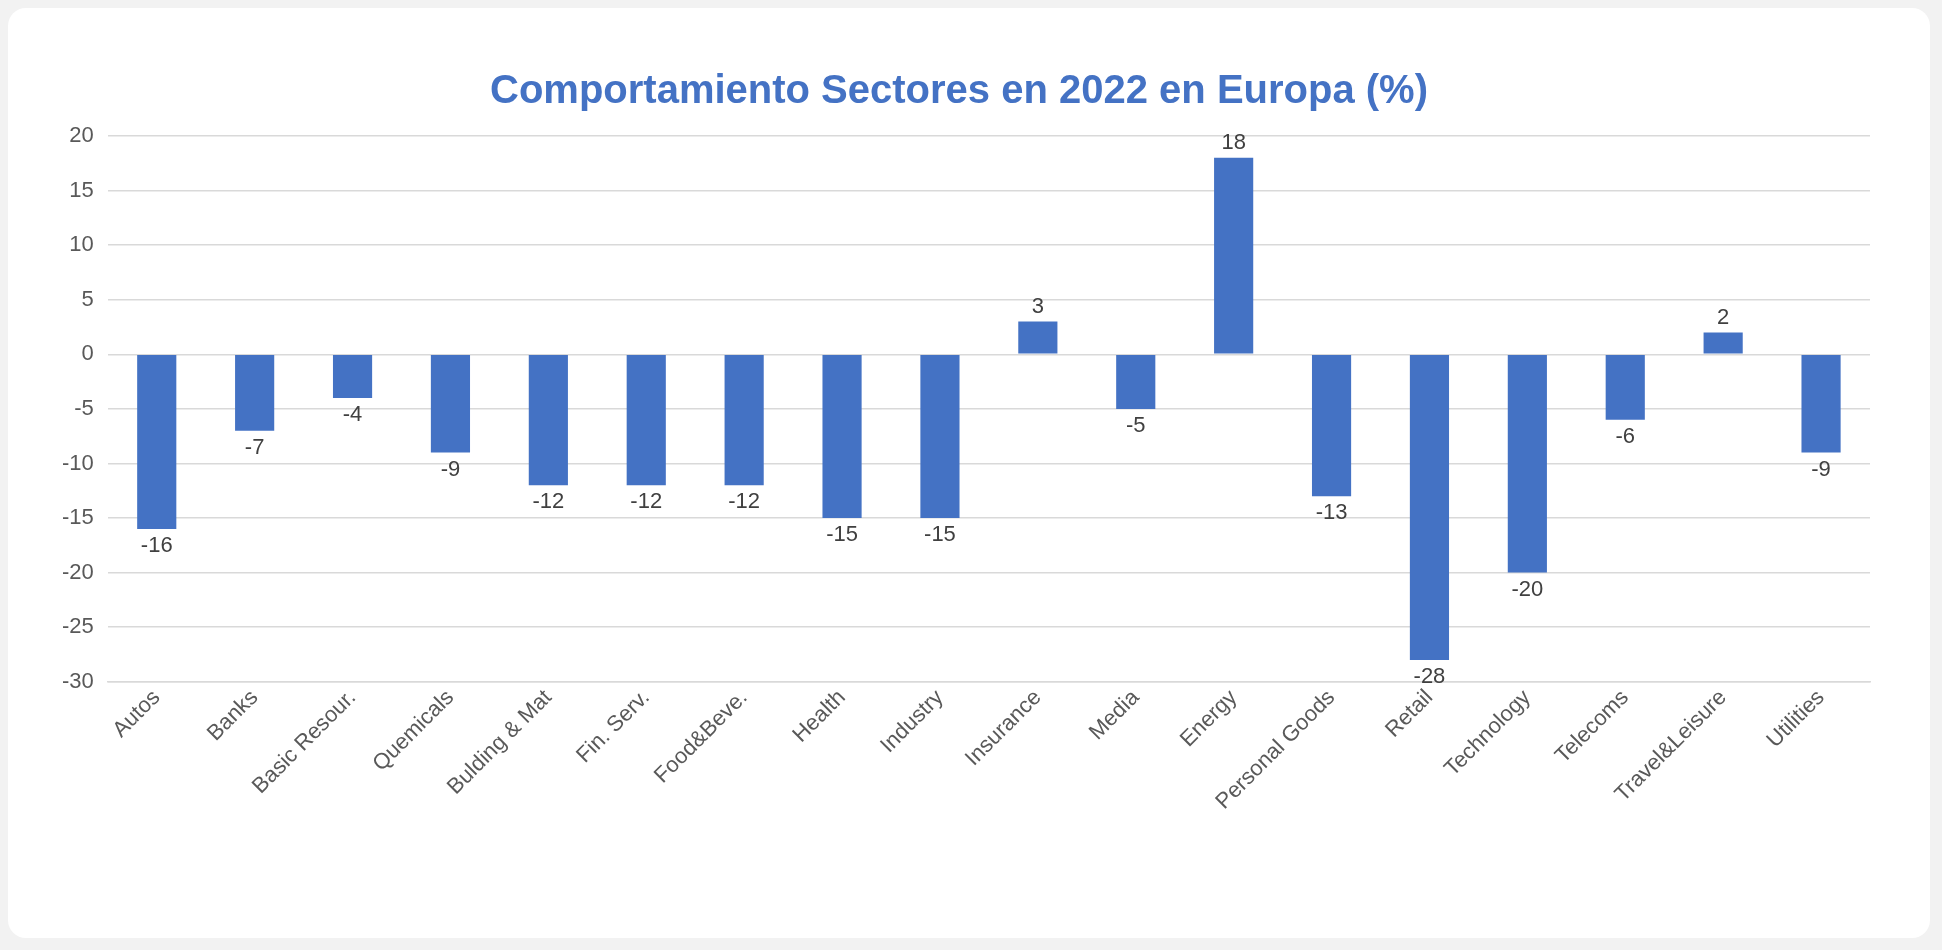 This screenshot has width=1942, height=950. Describe the element at coordinates (1429, 676) in the screenshot. I see `data-label: -28` at that location.